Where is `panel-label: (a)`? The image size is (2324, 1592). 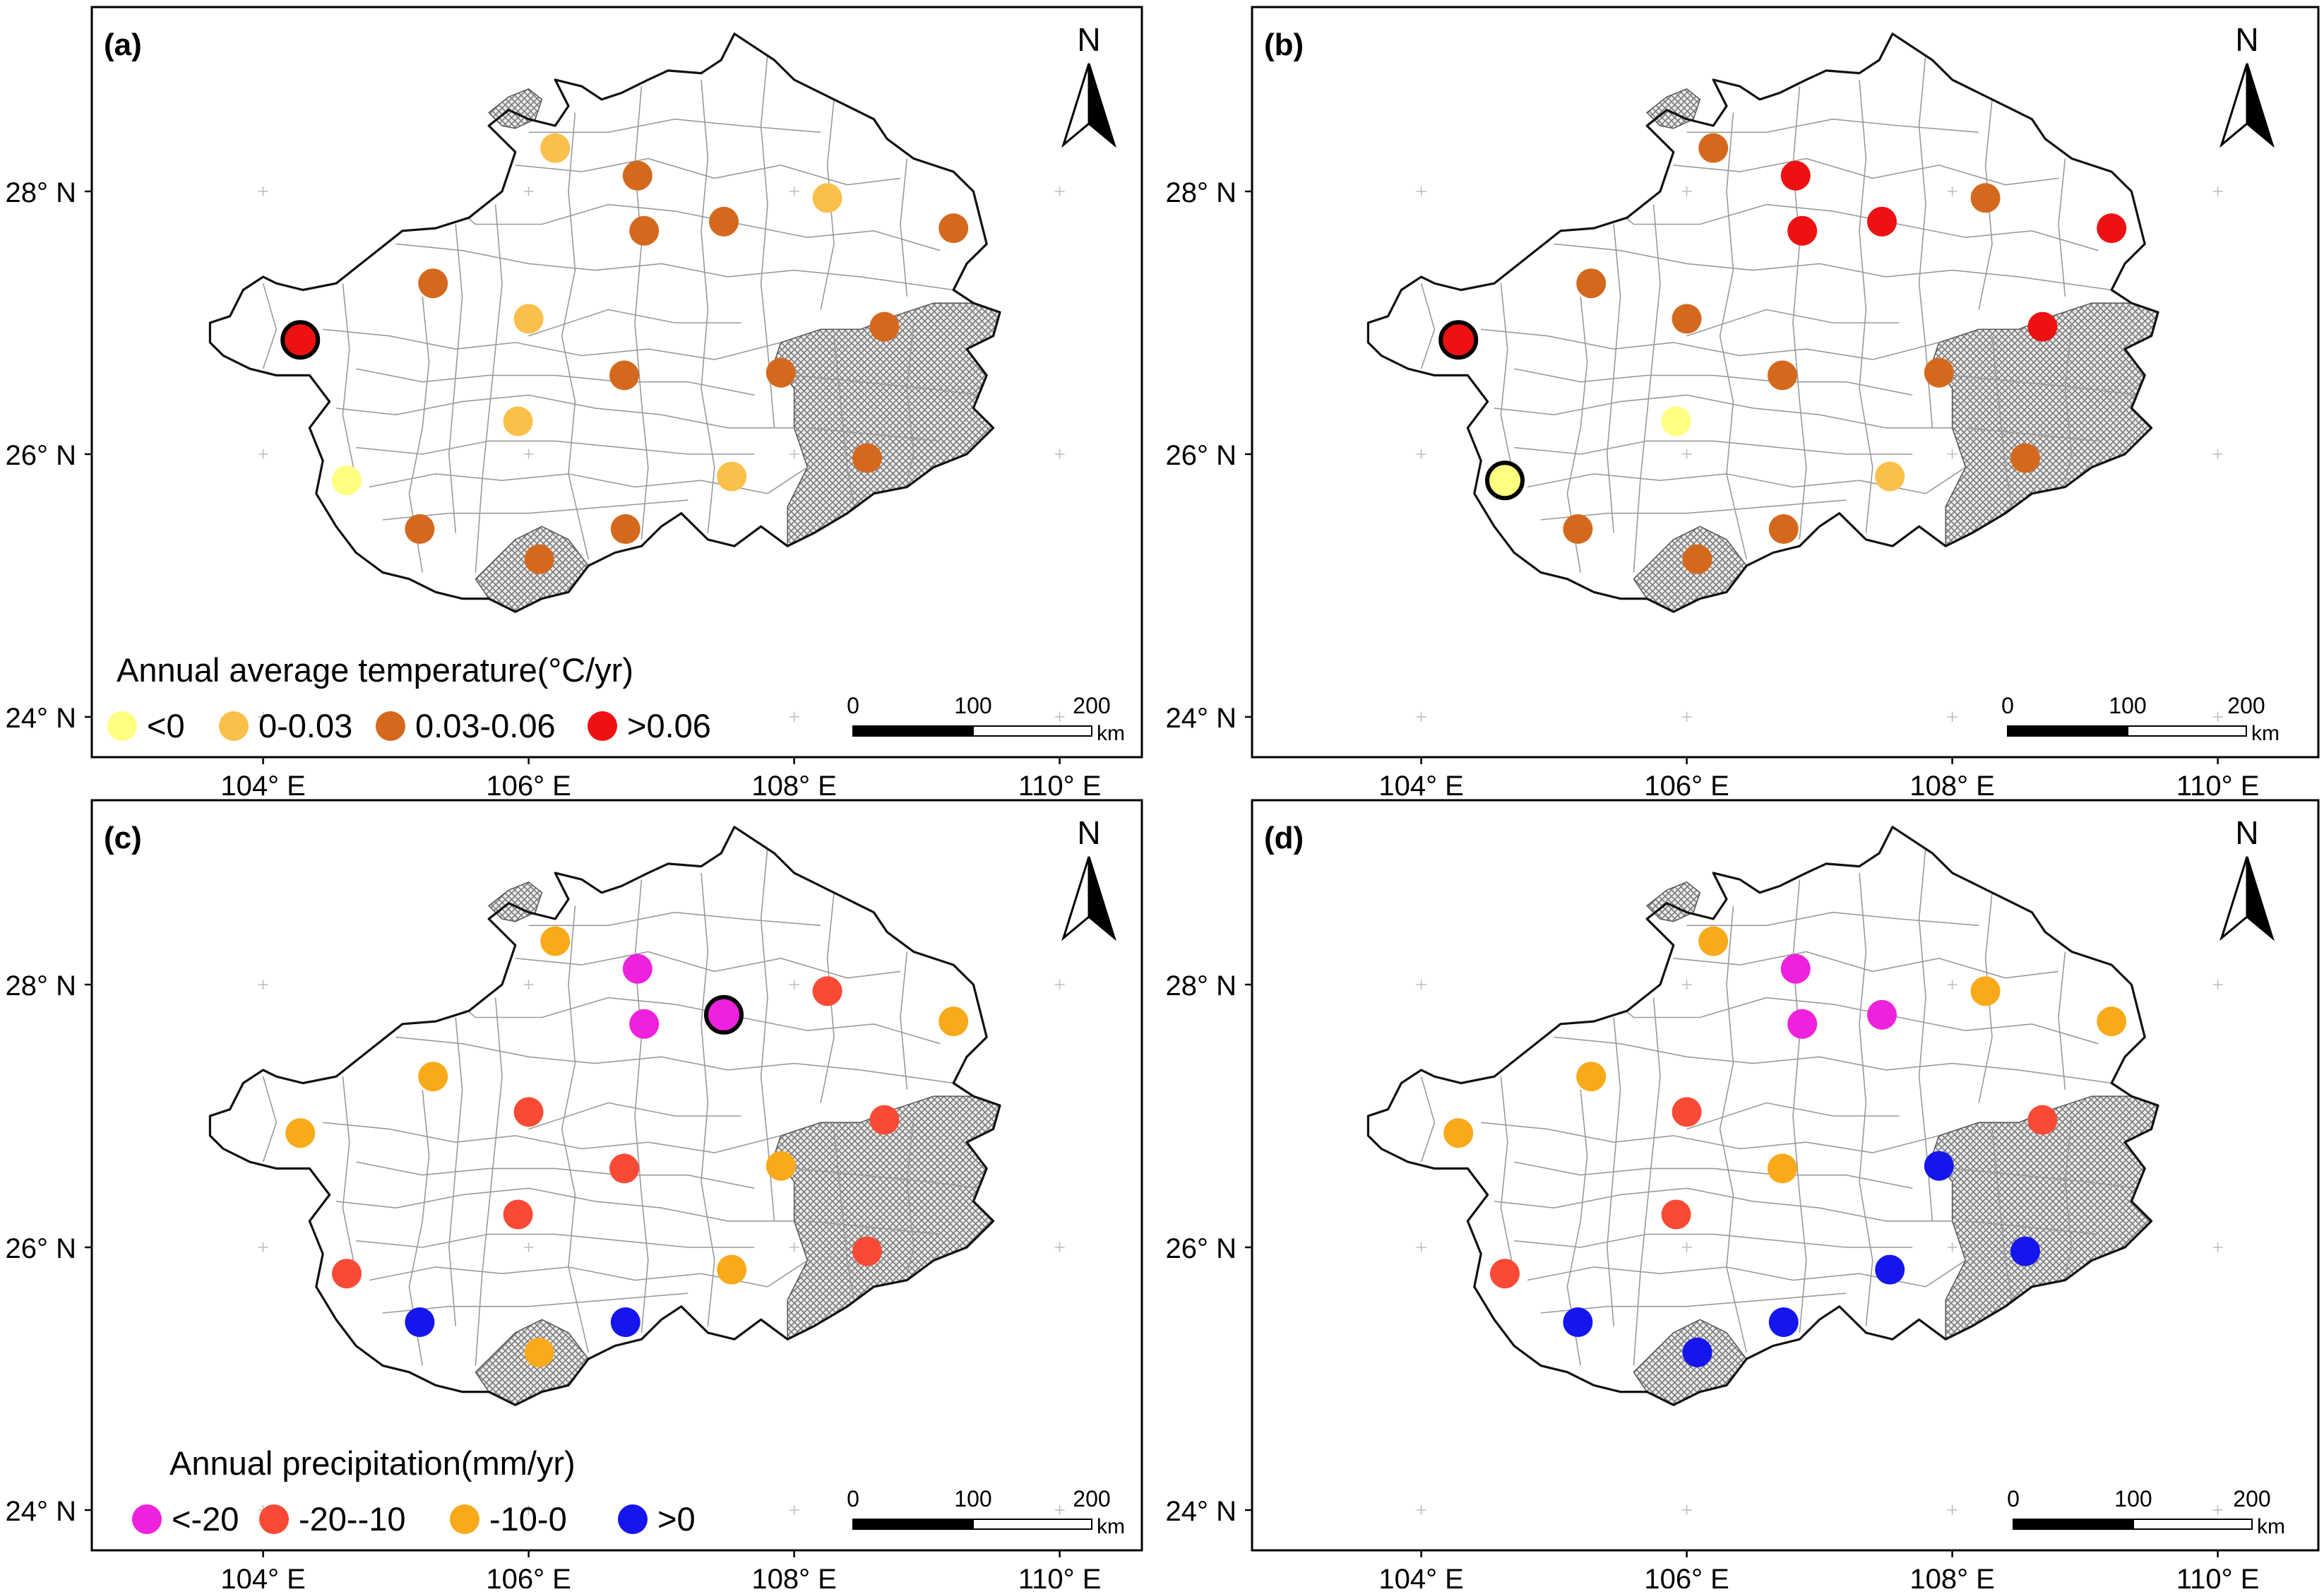 panel-label: (a) is located at coordinates (123, 45).